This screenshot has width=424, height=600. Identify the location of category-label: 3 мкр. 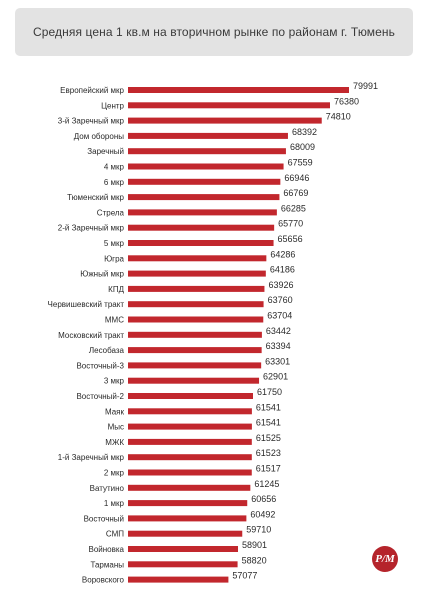
(114, 381).